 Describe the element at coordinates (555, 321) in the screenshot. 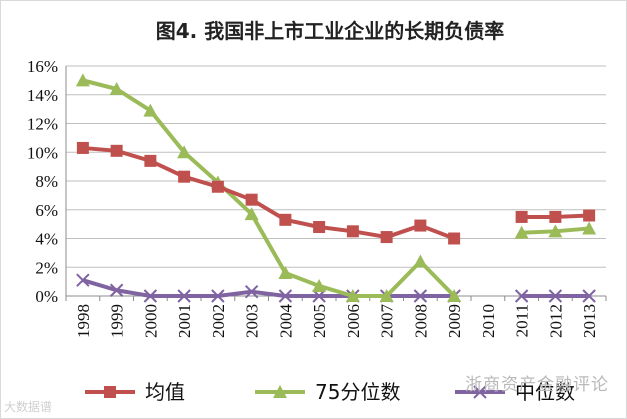

I see `x-tick-label: 2012` at that location.